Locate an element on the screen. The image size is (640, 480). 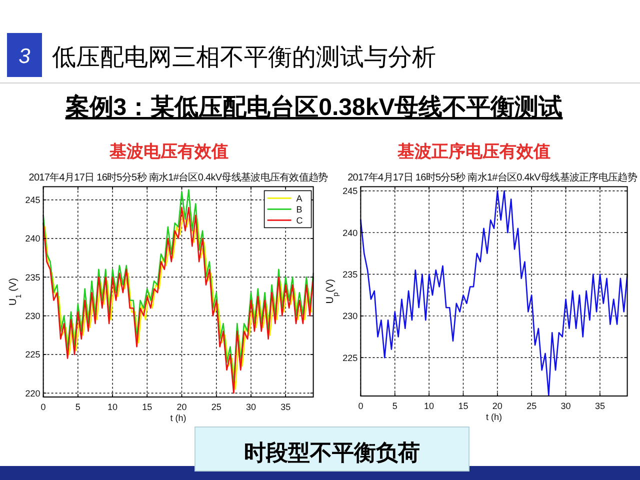
legend-label: B is located at coordinates (299, 209).